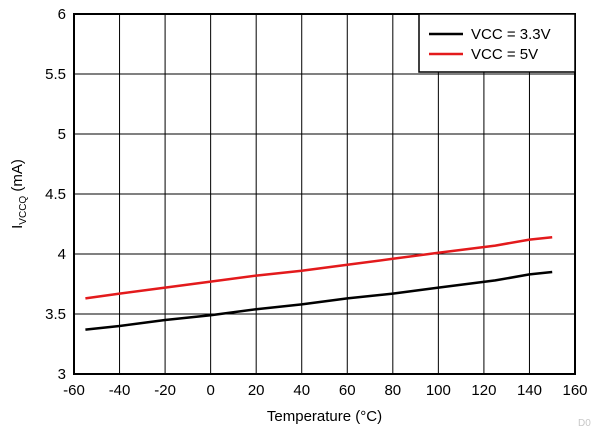 Image resolution: width=595 pixels, height=428 pixels. What do you see at coordinates (23, 210) in the screenshot?
I see `y-axis-title-subscript: VCCQ` at bounding box center [23, 210].